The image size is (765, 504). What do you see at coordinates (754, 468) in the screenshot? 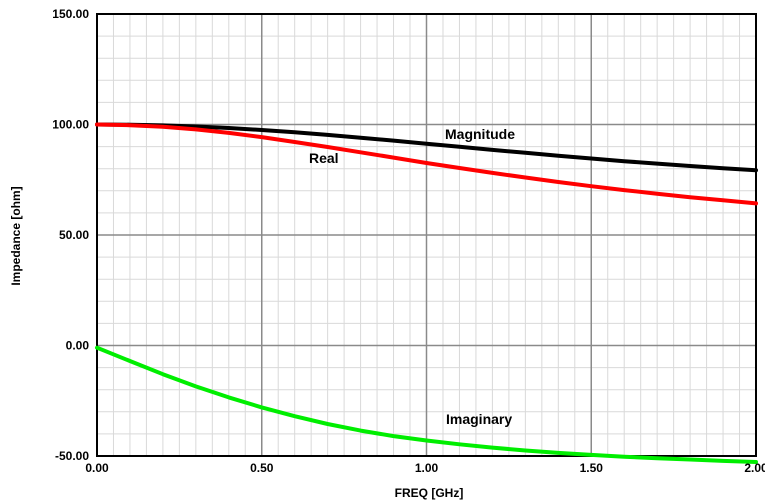
I see `x-tick-label: 2.00` at bounding box center [754, 468].